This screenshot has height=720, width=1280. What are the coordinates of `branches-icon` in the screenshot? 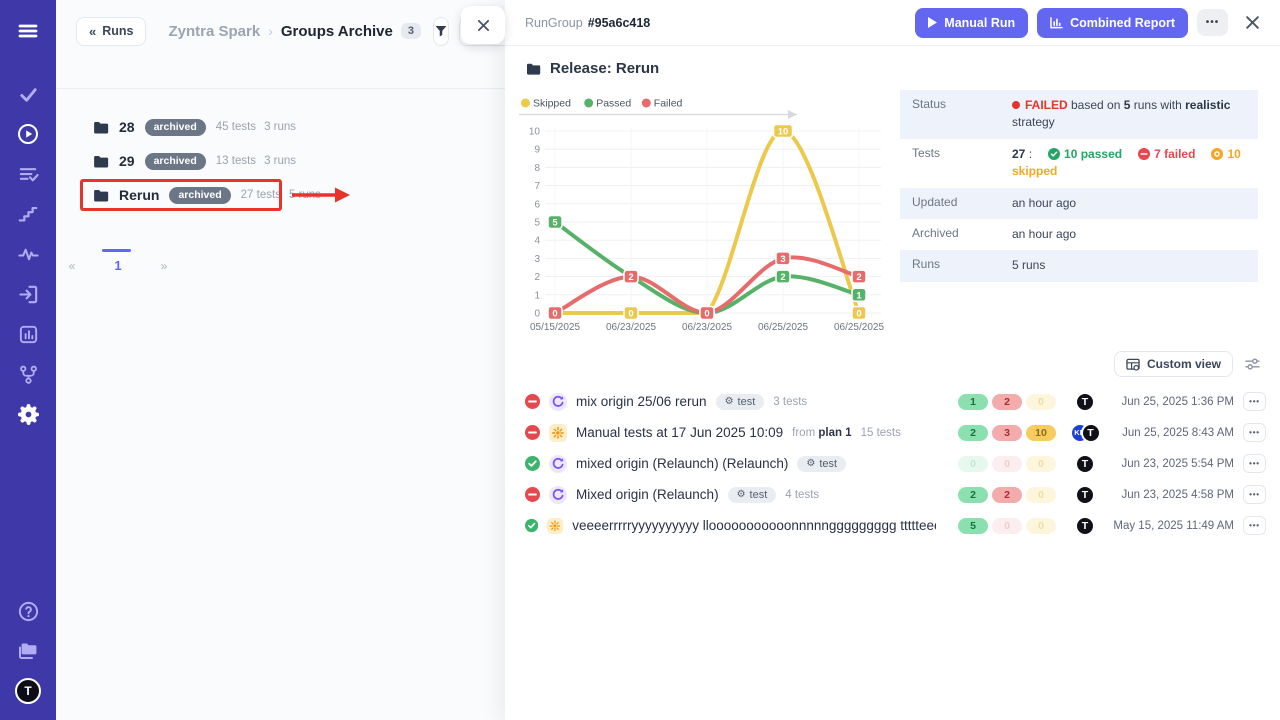 It's located at (28, 374).